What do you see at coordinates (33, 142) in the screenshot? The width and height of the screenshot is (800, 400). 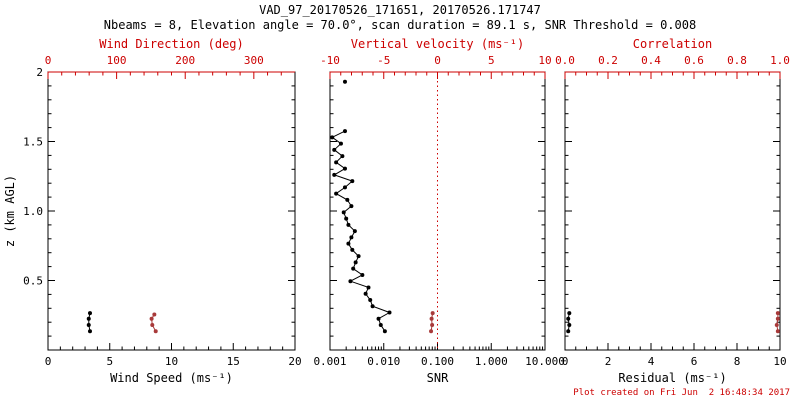 I see `svg-text: 1.5` at bounding box center [33, 142].